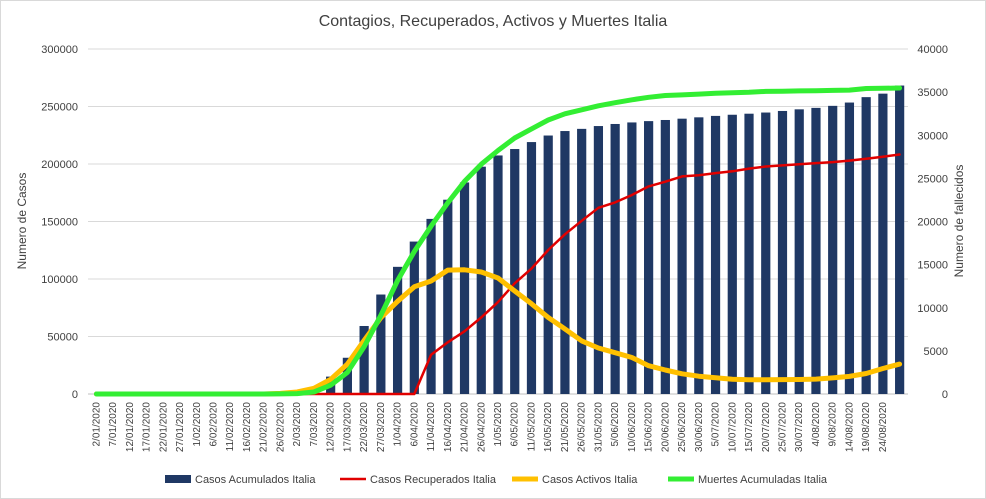  I want to click on x-tick-label: 25/06/2020, so click(682, 427).